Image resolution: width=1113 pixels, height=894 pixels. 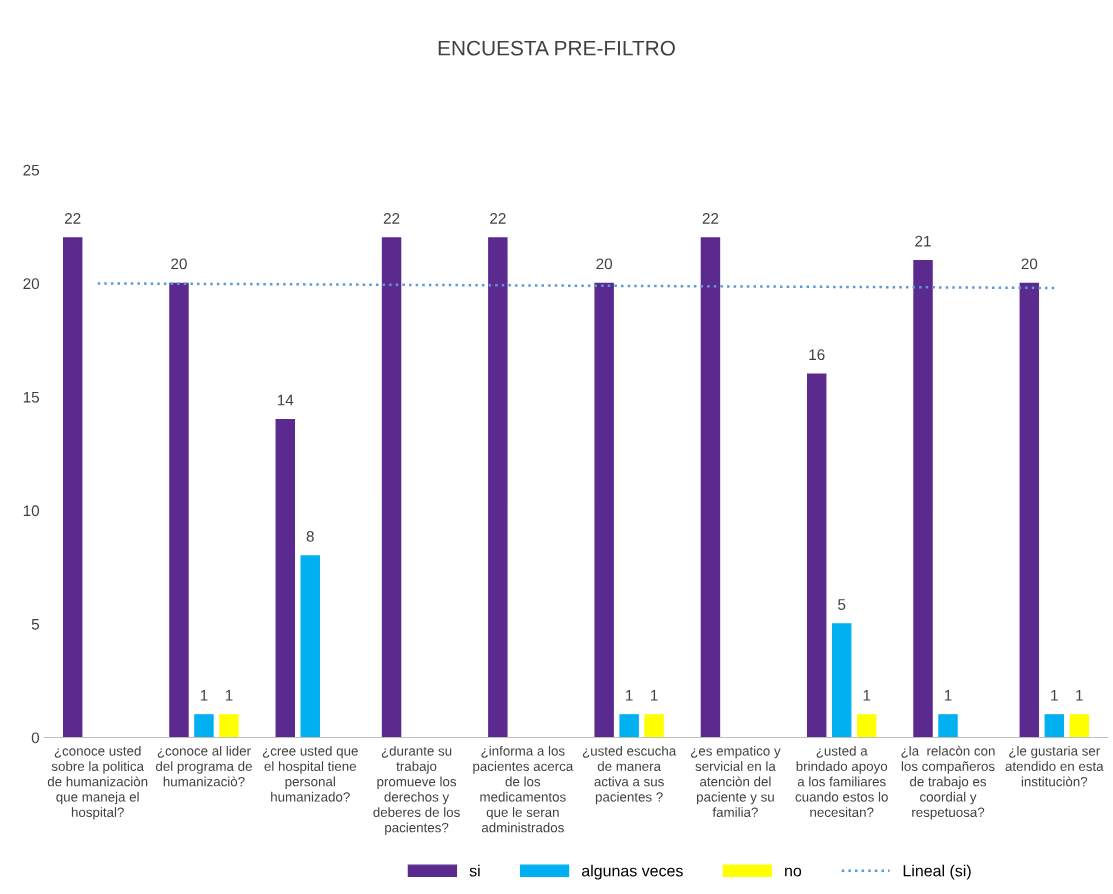 What do you see at coordinates (31, 284) in the screenshot?
I see `y-tick-label: 20` at bounding box center [31, 284].